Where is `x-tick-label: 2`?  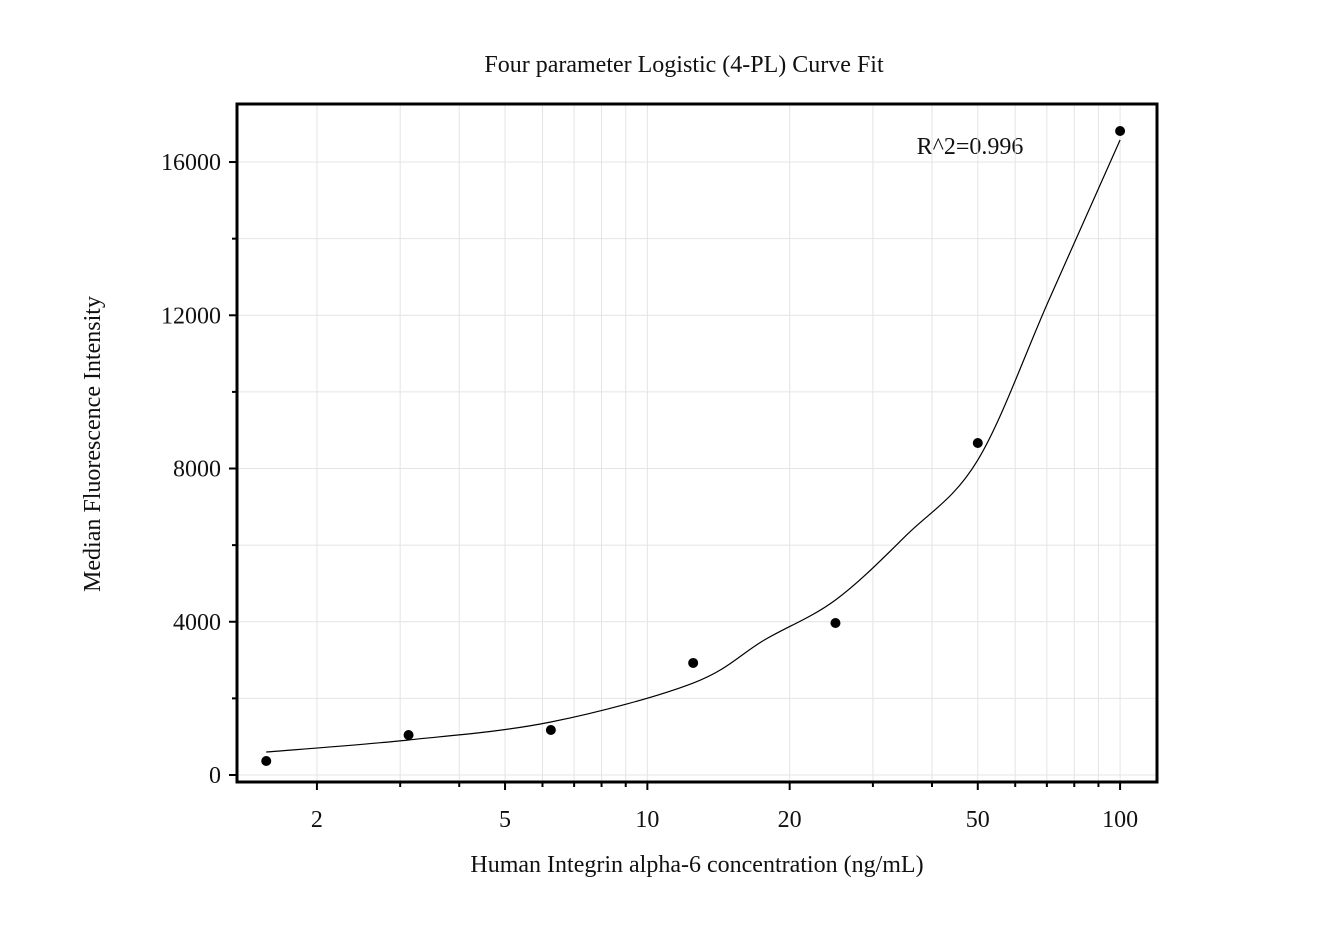 x-tick-label: 2 is located at coordinates (317, 820).